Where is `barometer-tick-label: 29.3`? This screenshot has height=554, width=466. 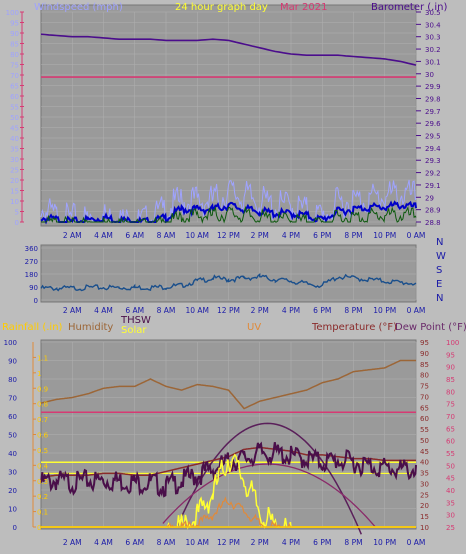
barometer-tick-label: 29.3 is located at coordinates (433, 161).